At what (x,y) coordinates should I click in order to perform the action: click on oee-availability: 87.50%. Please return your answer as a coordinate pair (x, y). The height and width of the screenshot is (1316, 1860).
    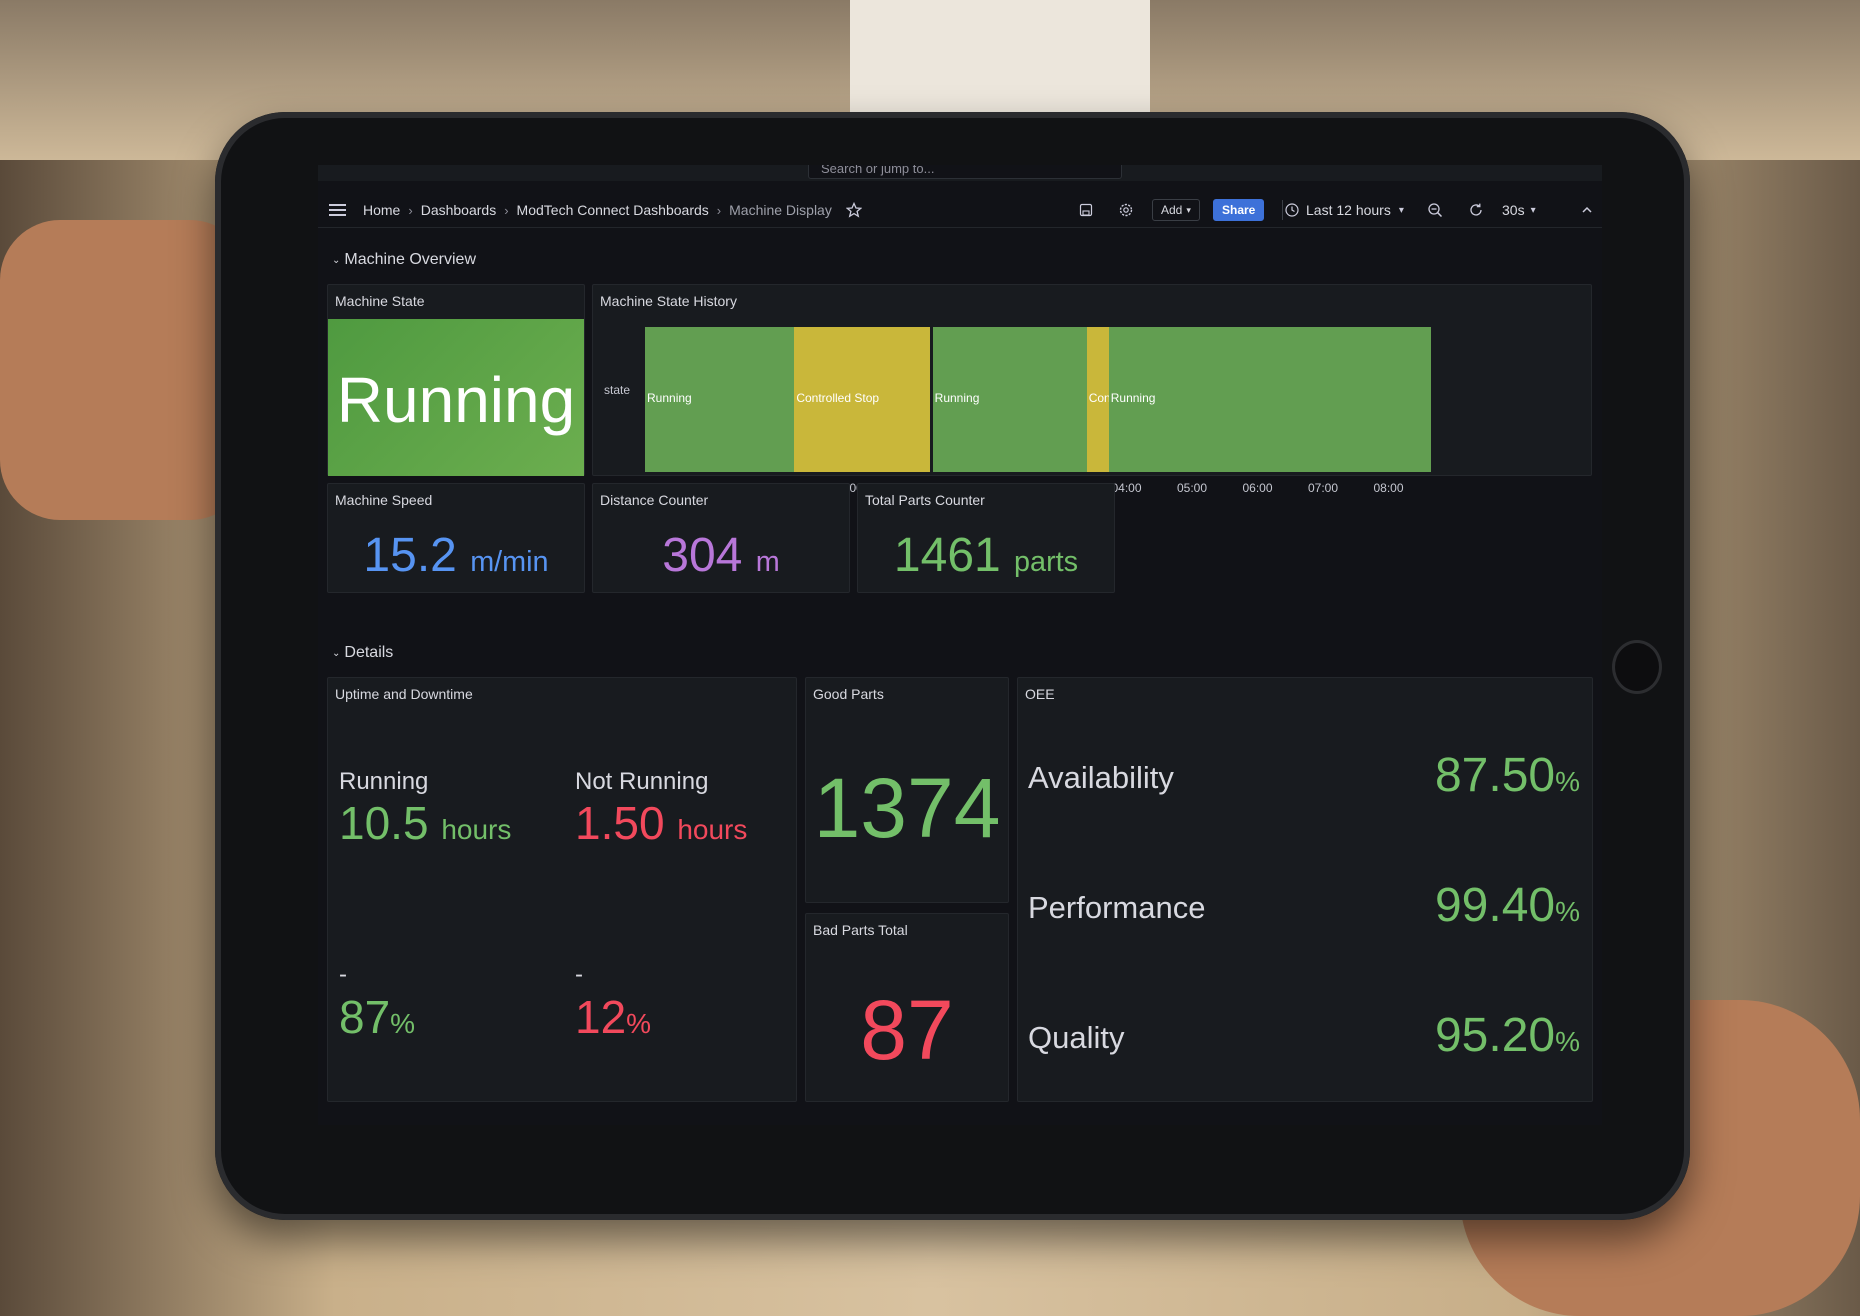
    Looking at the image, I should click on (1507, 775).